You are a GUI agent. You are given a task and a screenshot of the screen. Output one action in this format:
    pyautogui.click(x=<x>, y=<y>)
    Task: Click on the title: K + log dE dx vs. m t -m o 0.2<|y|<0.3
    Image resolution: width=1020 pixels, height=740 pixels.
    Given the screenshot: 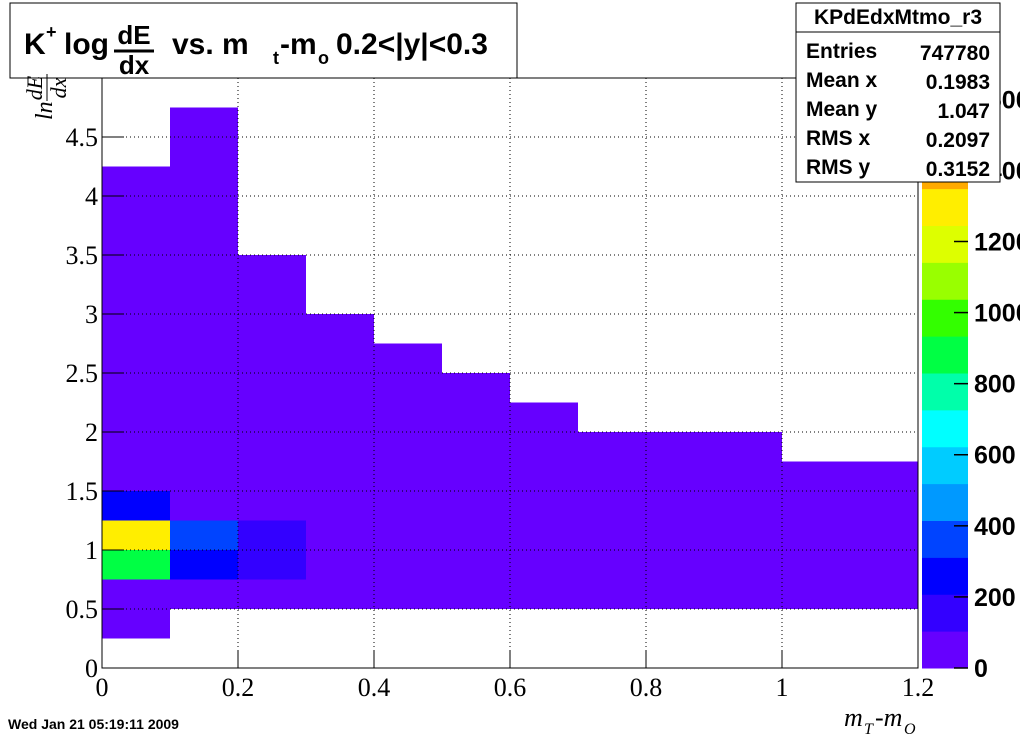 What is the action you would take?
    pyautogui.click(x=263, y=41)
    